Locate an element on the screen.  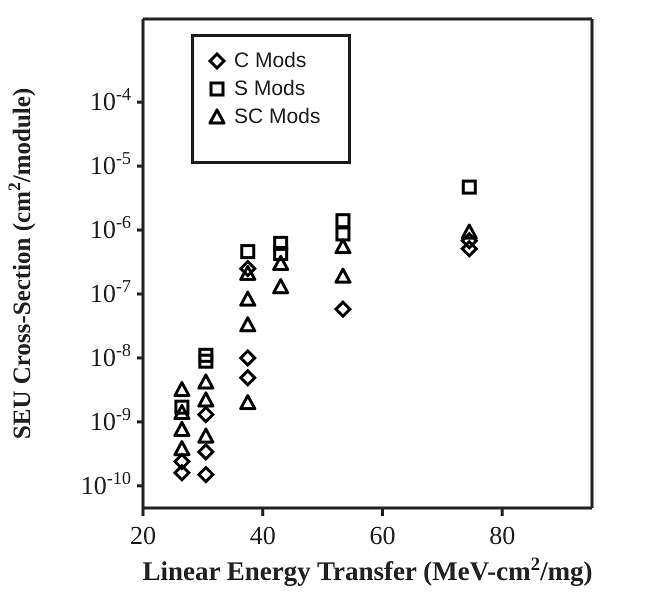
y-tick-label: 10$^{-7}$ is located at coordinates (110, 292).